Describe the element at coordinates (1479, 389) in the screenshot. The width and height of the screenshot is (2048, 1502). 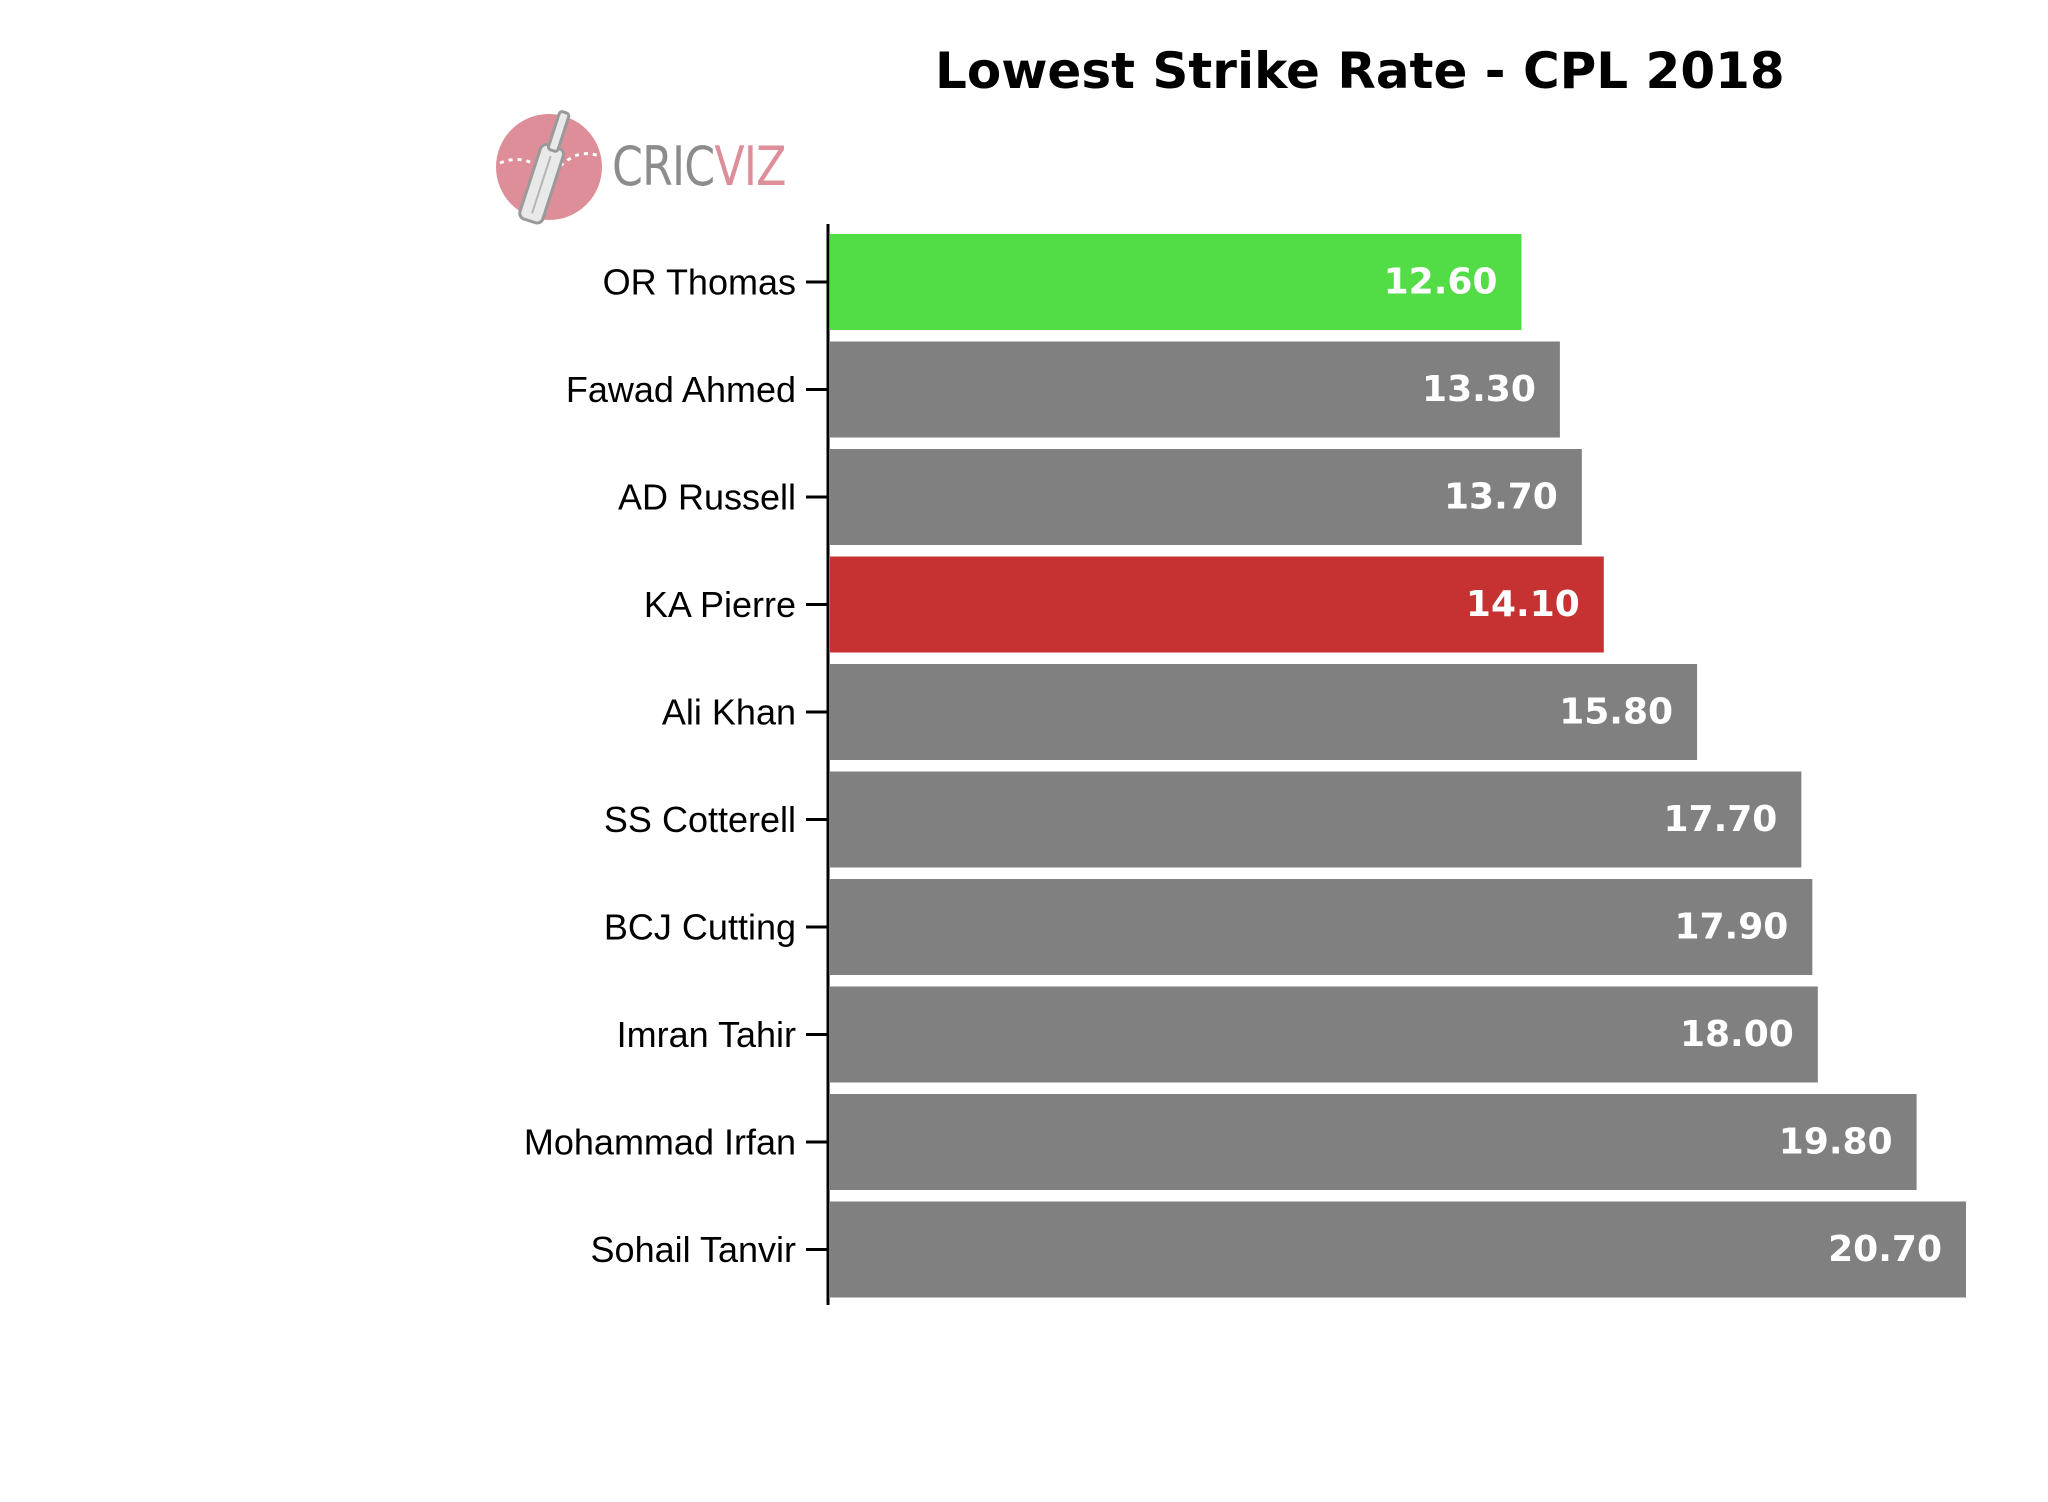
I see `value-label-fawad-ahmed: 13.30` at that location.